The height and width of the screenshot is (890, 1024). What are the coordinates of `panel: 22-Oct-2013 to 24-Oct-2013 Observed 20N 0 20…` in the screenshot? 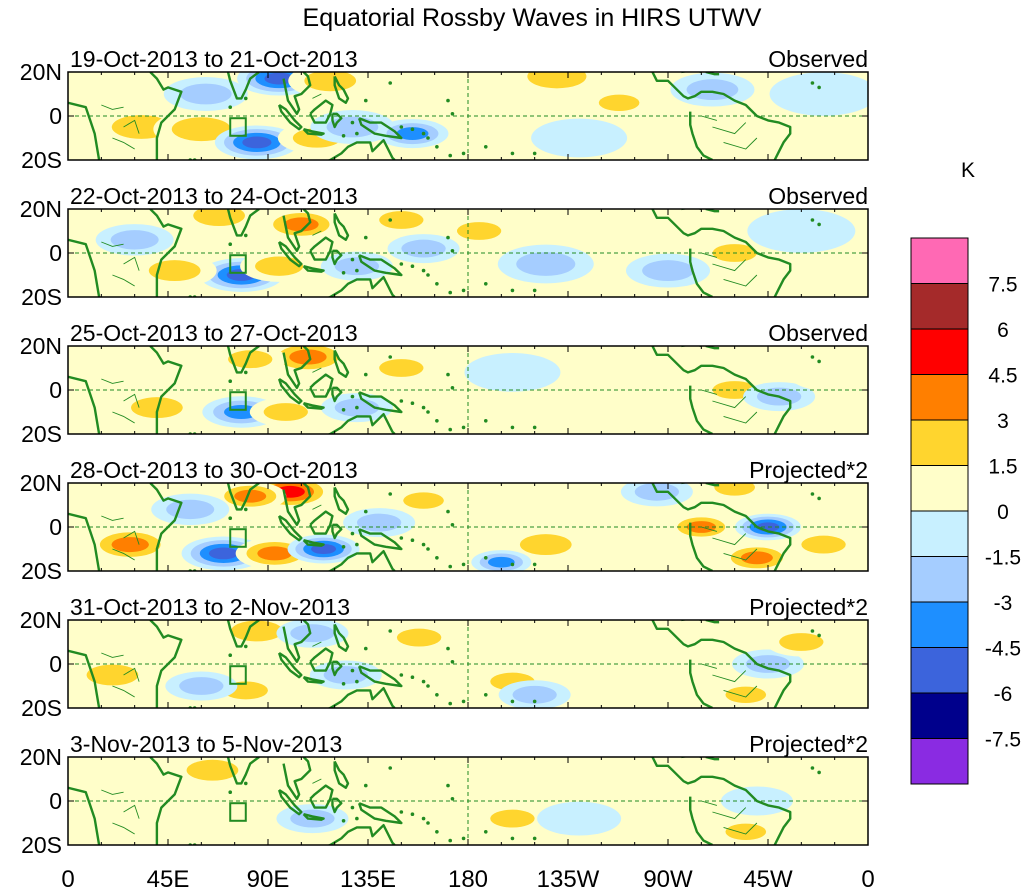 It's located at (444, 246).